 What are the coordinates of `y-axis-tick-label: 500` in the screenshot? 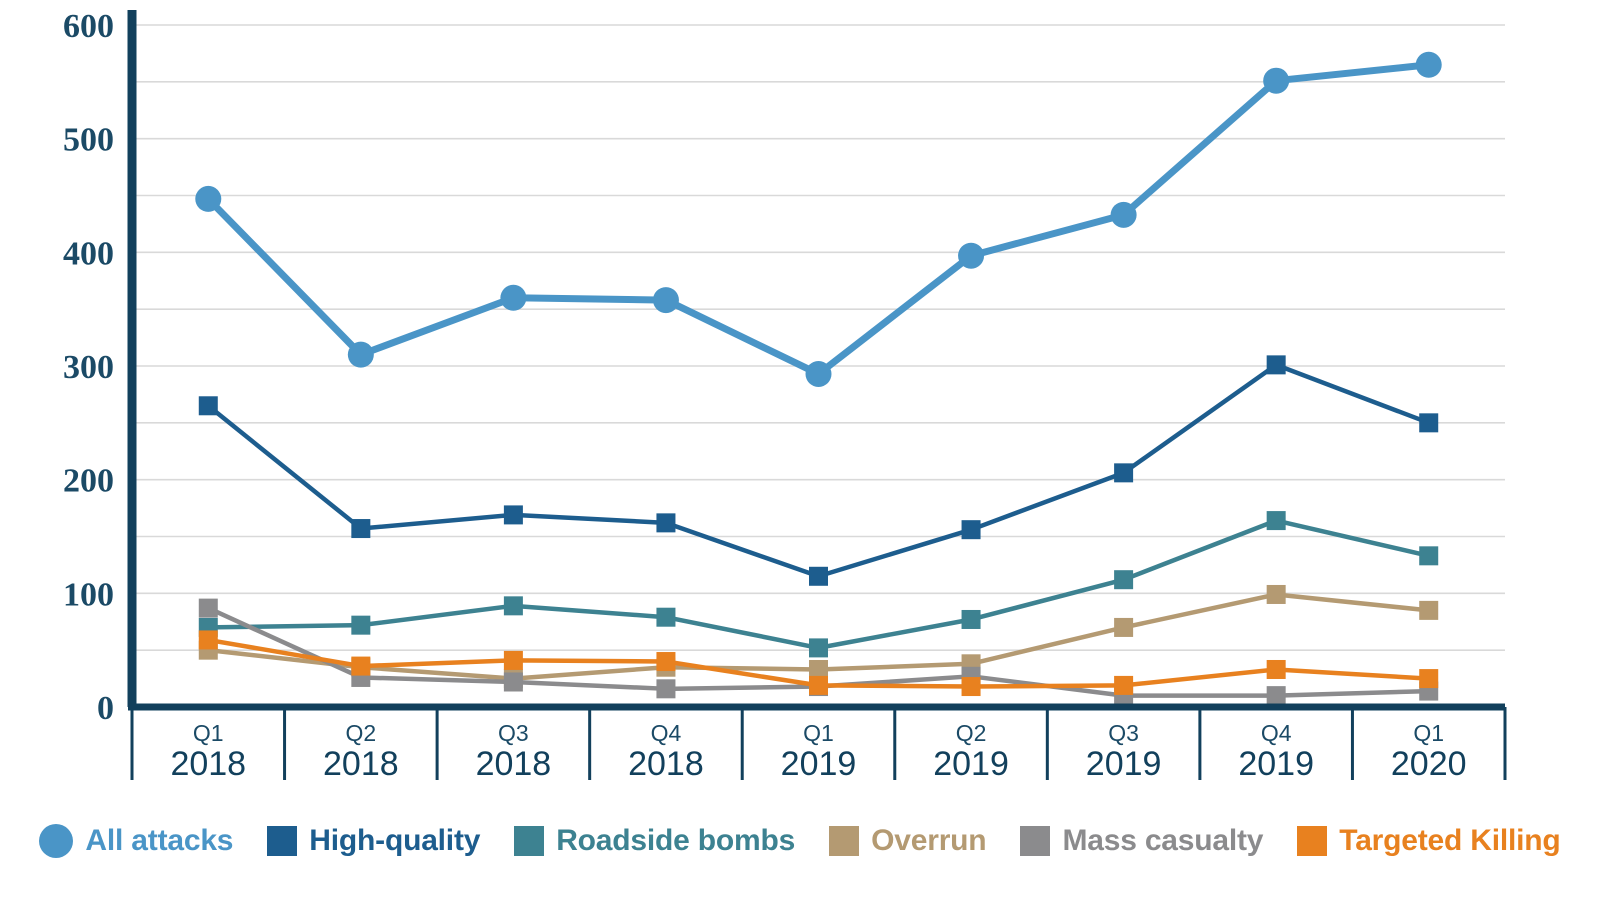 It's located at (88, 140).